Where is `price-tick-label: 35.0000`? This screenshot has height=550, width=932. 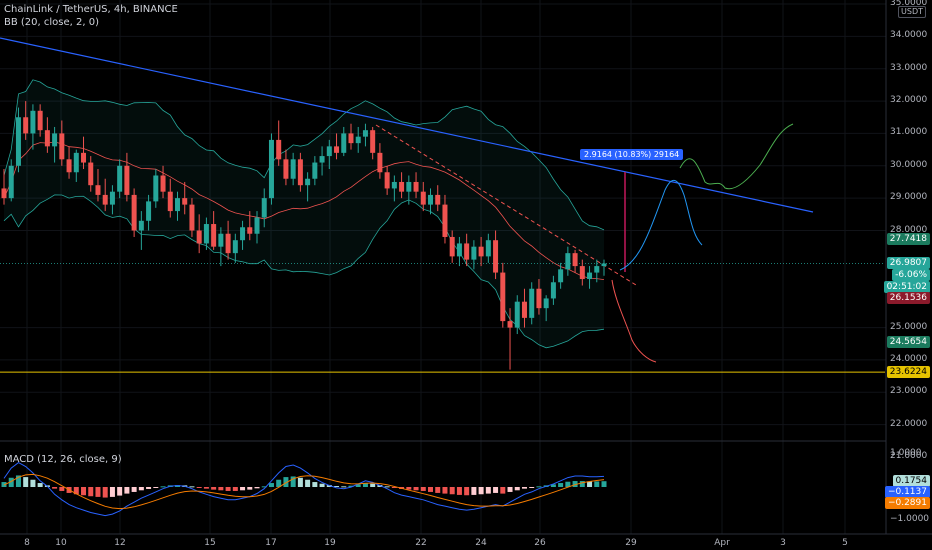 price-tick-label: 35.0000 is located at coordinates (909, 4).